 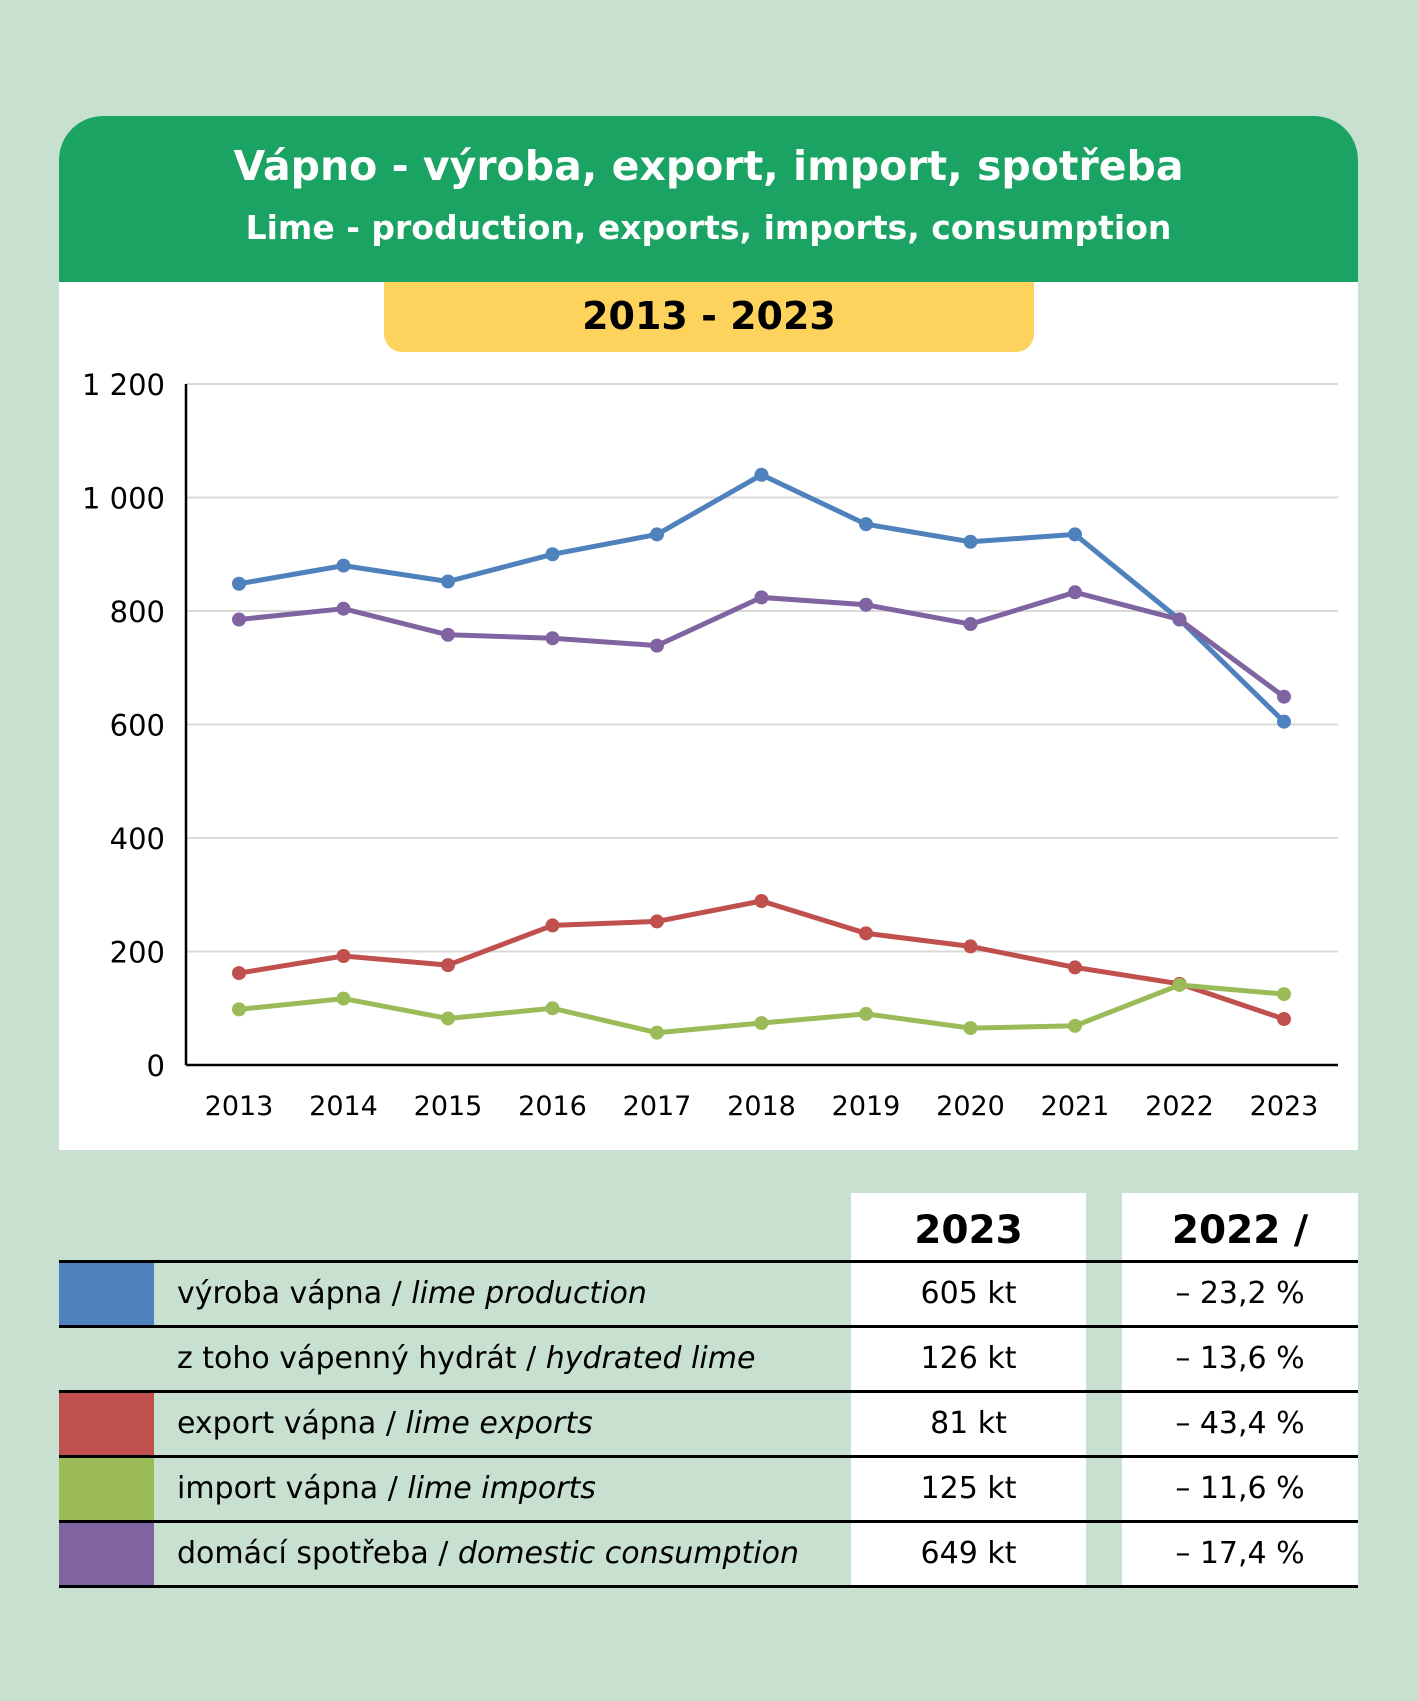 What do you see at coordinates (156, 1066) in the screenshot?
I see `y-tick-label: 0` at bounding box center [156, 1066].